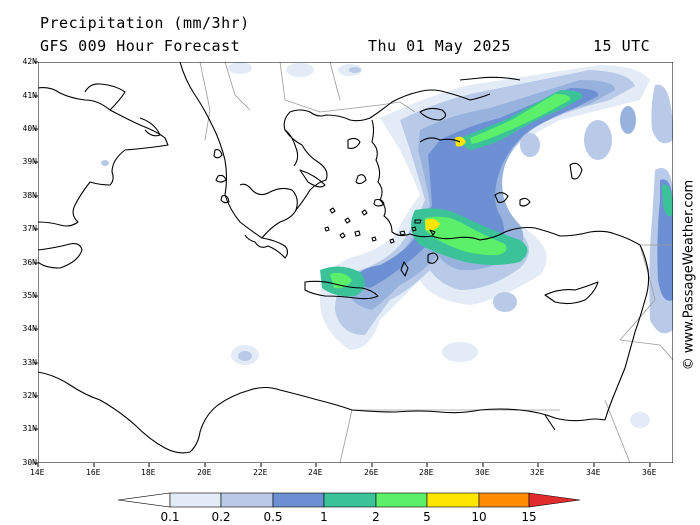 This screenshot has height=525, width=700. Describe the element at coordinates (426, 472) in the screenshot. I see `lon-label-28e: 28E` at that location.